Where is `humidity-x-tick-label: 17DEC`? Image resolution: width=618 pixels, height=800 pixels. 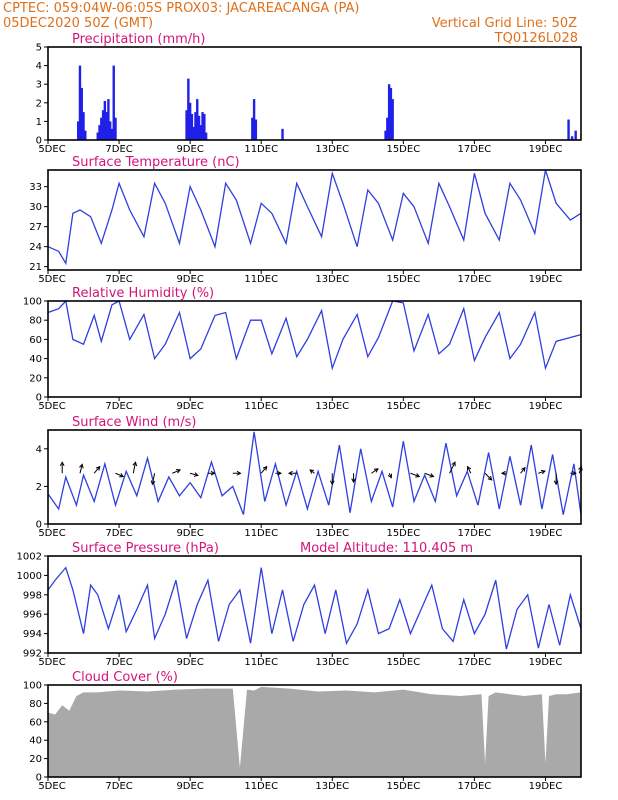
humidity-x-tick-label: 17DEC is located at coordinates (475, 406).